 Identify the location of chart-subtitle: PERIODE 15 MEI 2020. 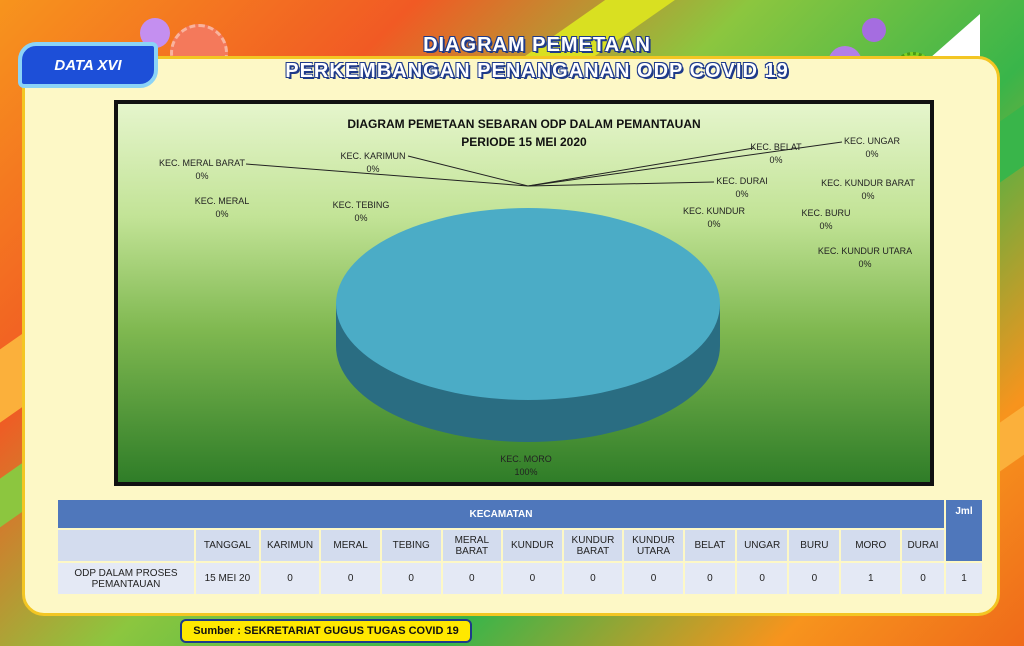
(524, 142).